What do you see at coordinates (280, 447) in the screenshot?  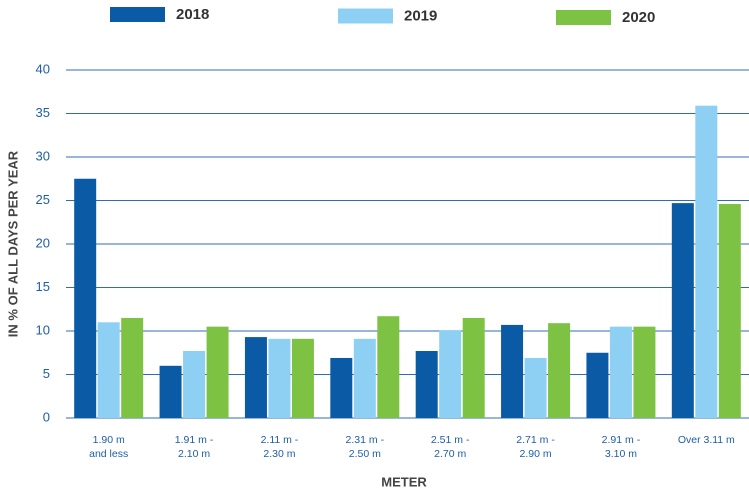 I see `x-tick-label: 2.11 m -2.30 m` at bounding box center [280, 447].